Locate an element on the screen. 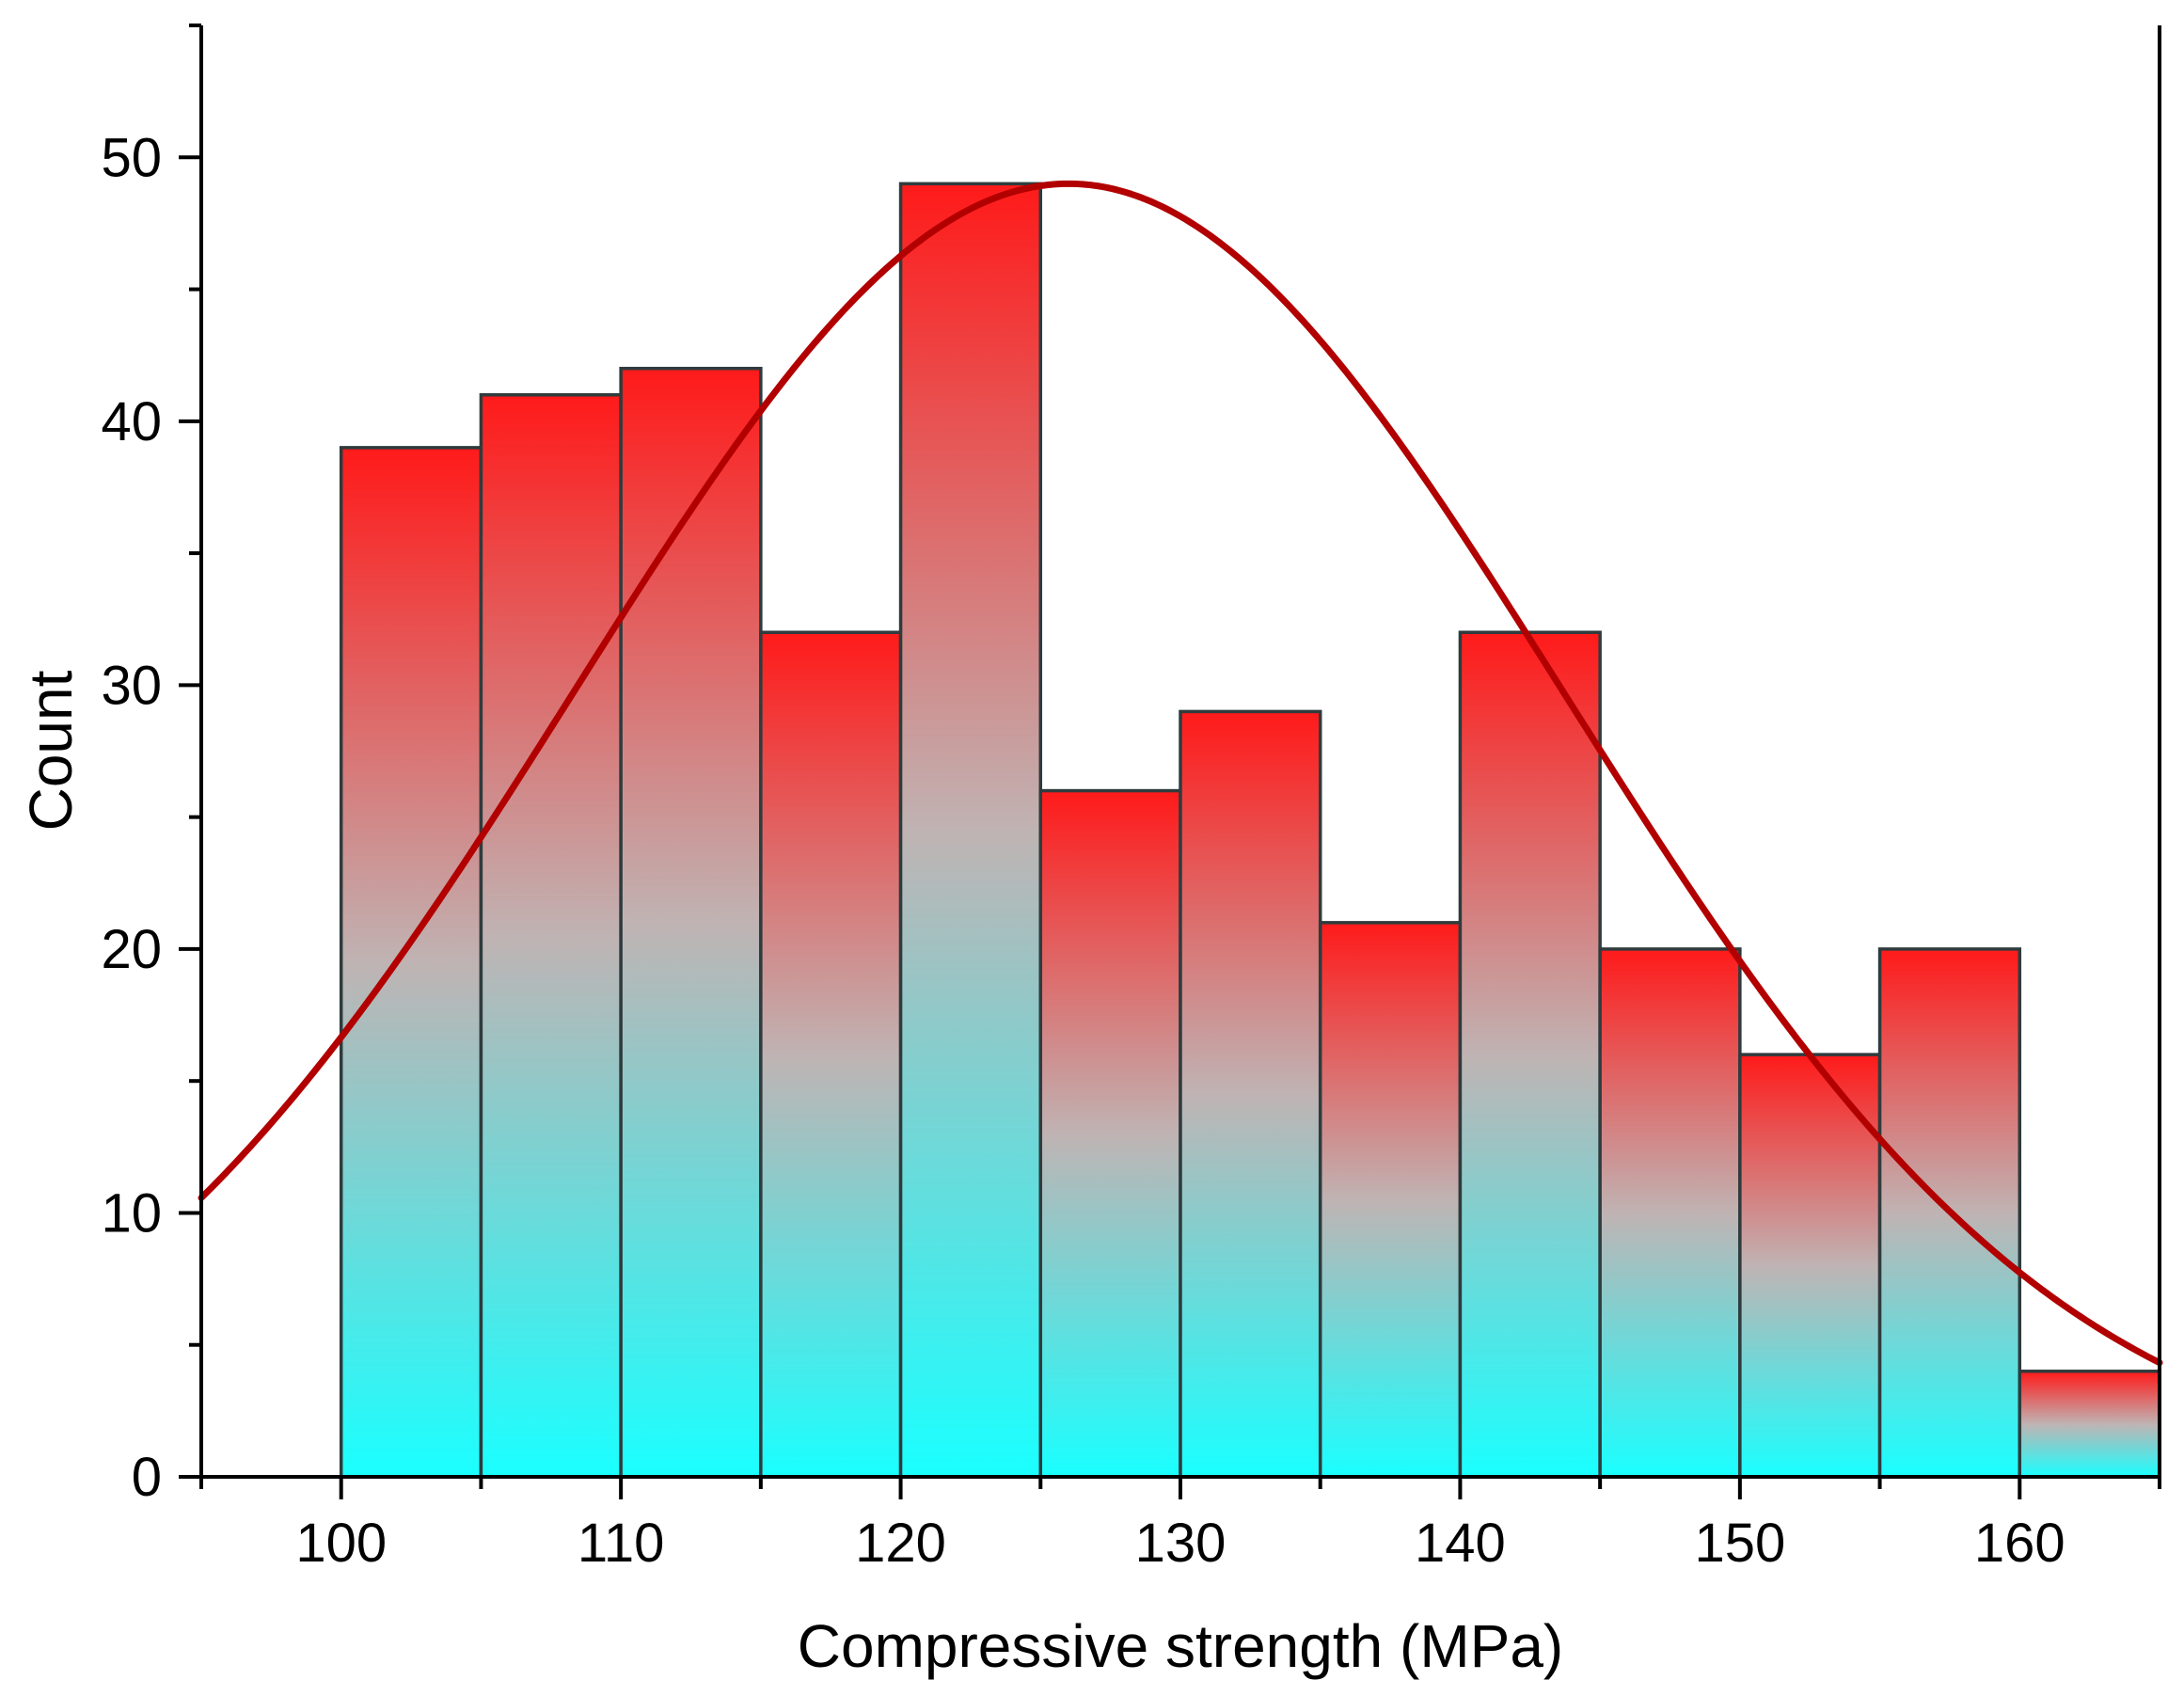 Image resolution: width=2184 pixels, height=1696 pixels. y-tick-label: 10 is located at coordinates (131, 1213).